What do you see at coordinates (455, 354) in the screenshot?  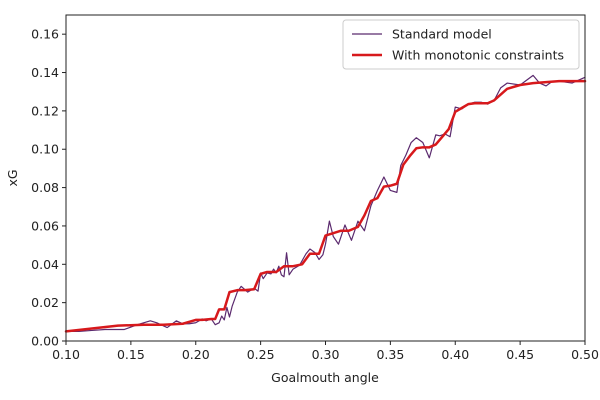 I see `x-tick-label: 0.40` at bounding box center [455, 354].